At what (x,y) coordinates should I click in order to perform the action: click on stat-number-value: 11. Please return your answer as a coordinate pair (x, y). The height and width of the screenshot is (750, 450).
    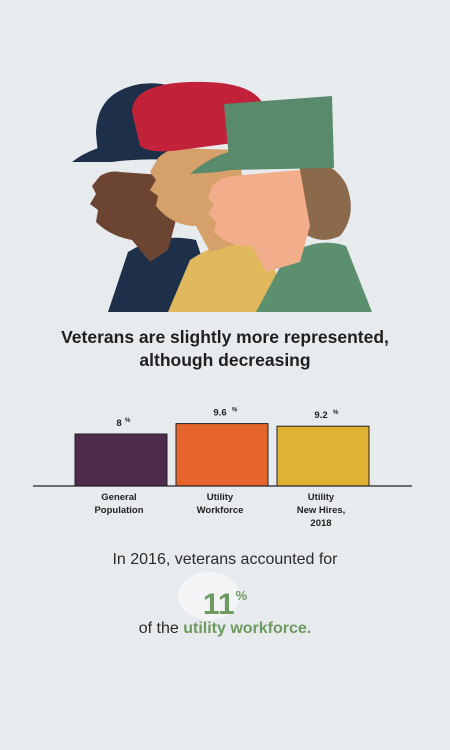
    Looking at the image, I should click on (218, 604).